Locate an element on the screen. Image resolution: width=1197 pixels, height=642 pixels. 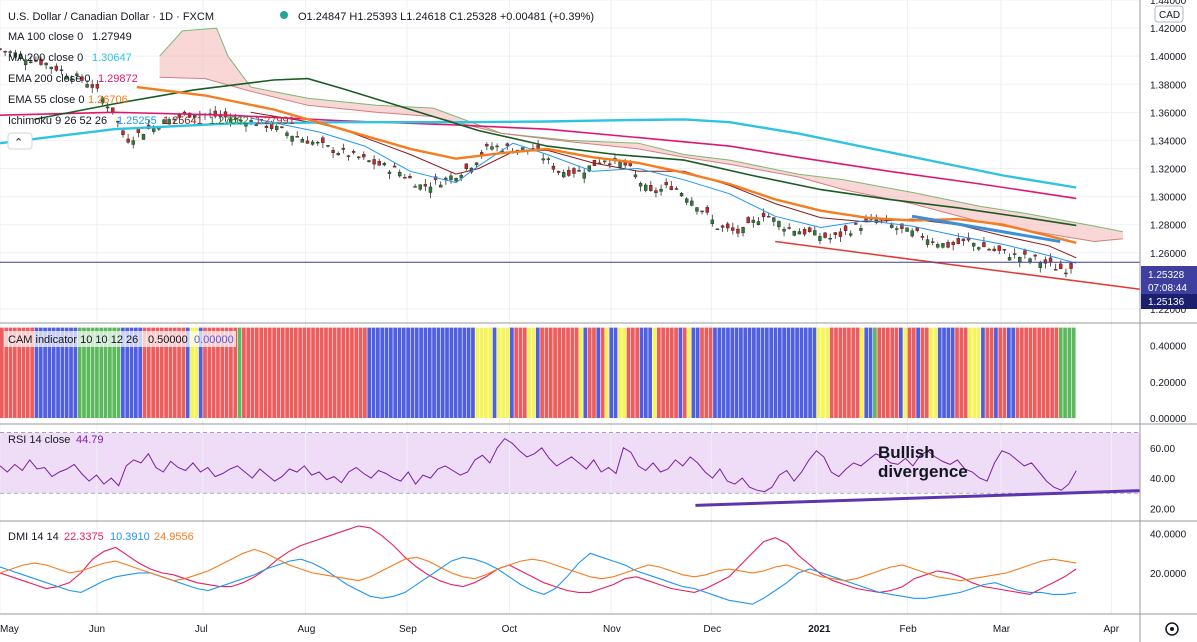
cam-tick-label: 0.20000 is located at coordinates (1168, 383).